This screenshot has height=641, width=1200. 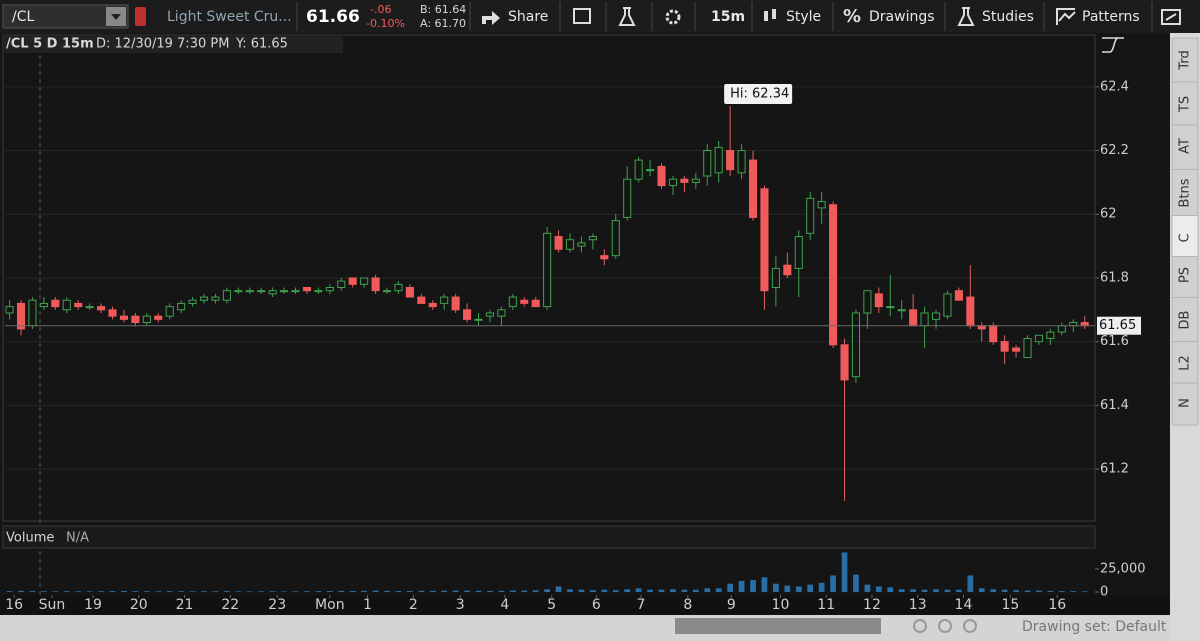 What do you see at coordinates (792, 17) in the screenshot?
I see `style-button: Style` at bounding box center [792, 17].